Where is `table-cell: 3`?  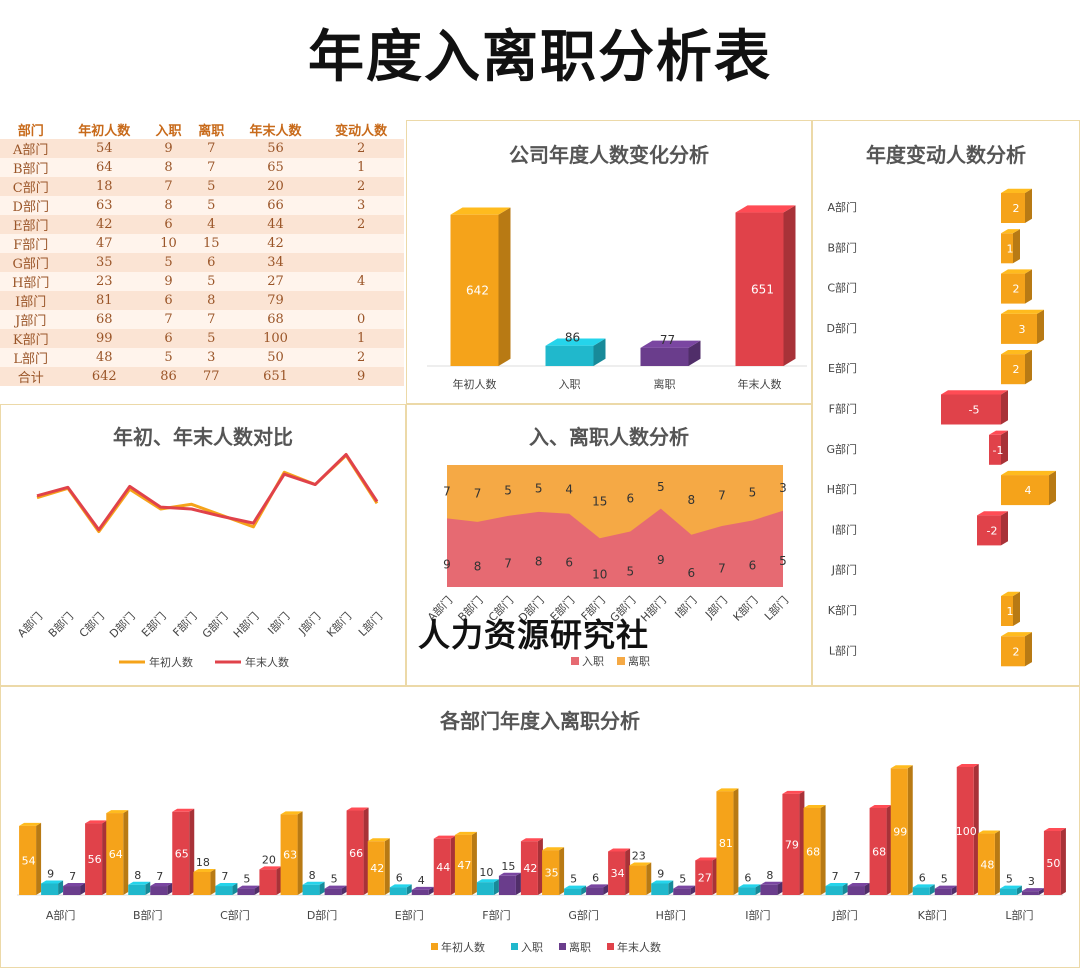
table-cell: 3 is located at coordinates (361, 205).